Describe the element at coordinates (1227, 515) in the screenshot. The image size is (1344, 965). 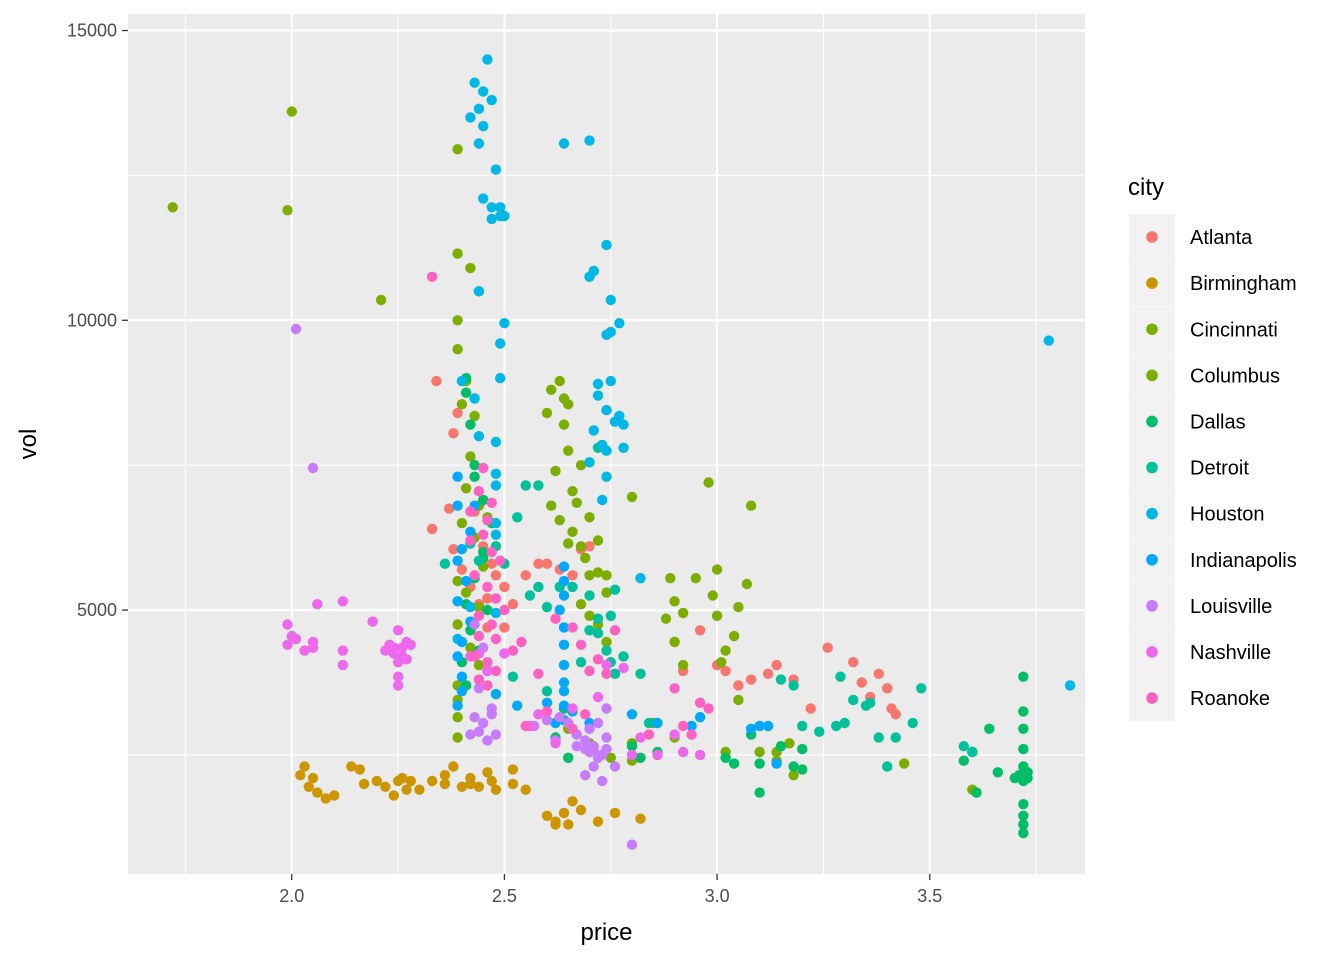
I see `legend-label: Houston` at that location.